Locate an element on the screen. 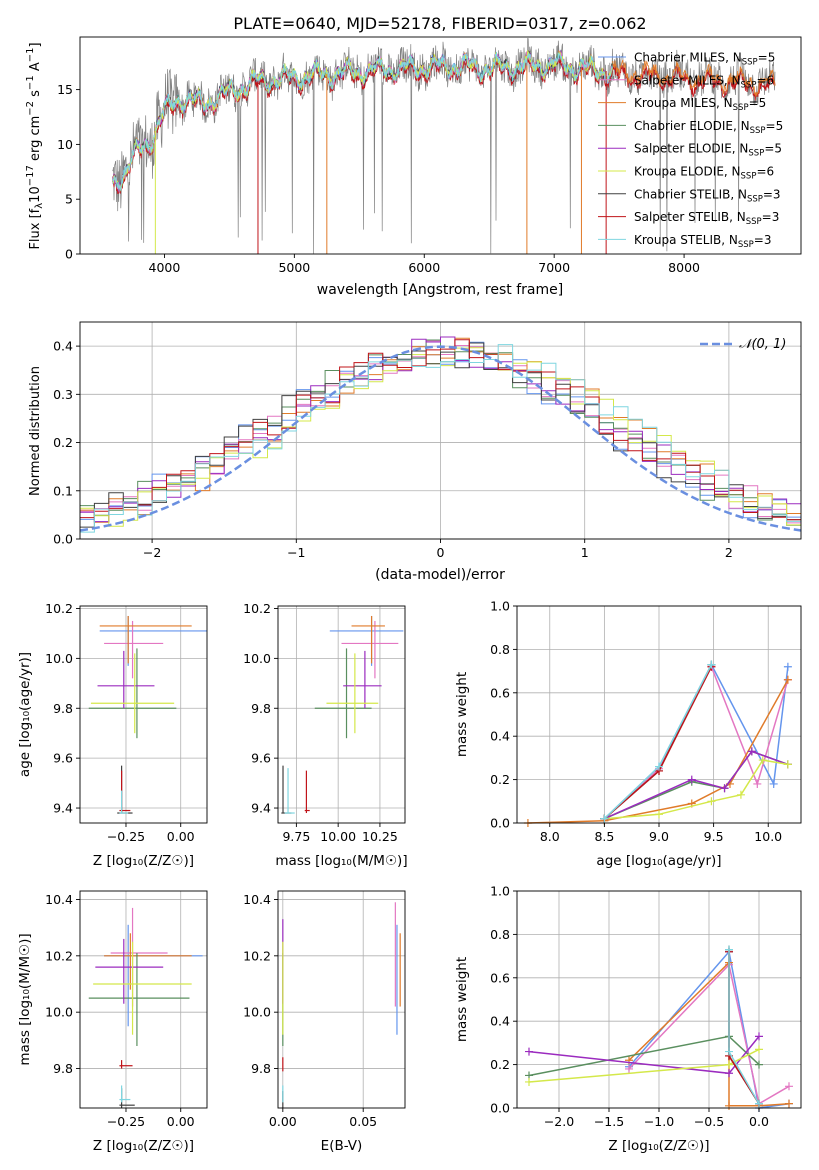 The image size is (819, 1170). legend-entry: Kroupa STELIB, NSSP=3 is located at coordinates (703, 241).